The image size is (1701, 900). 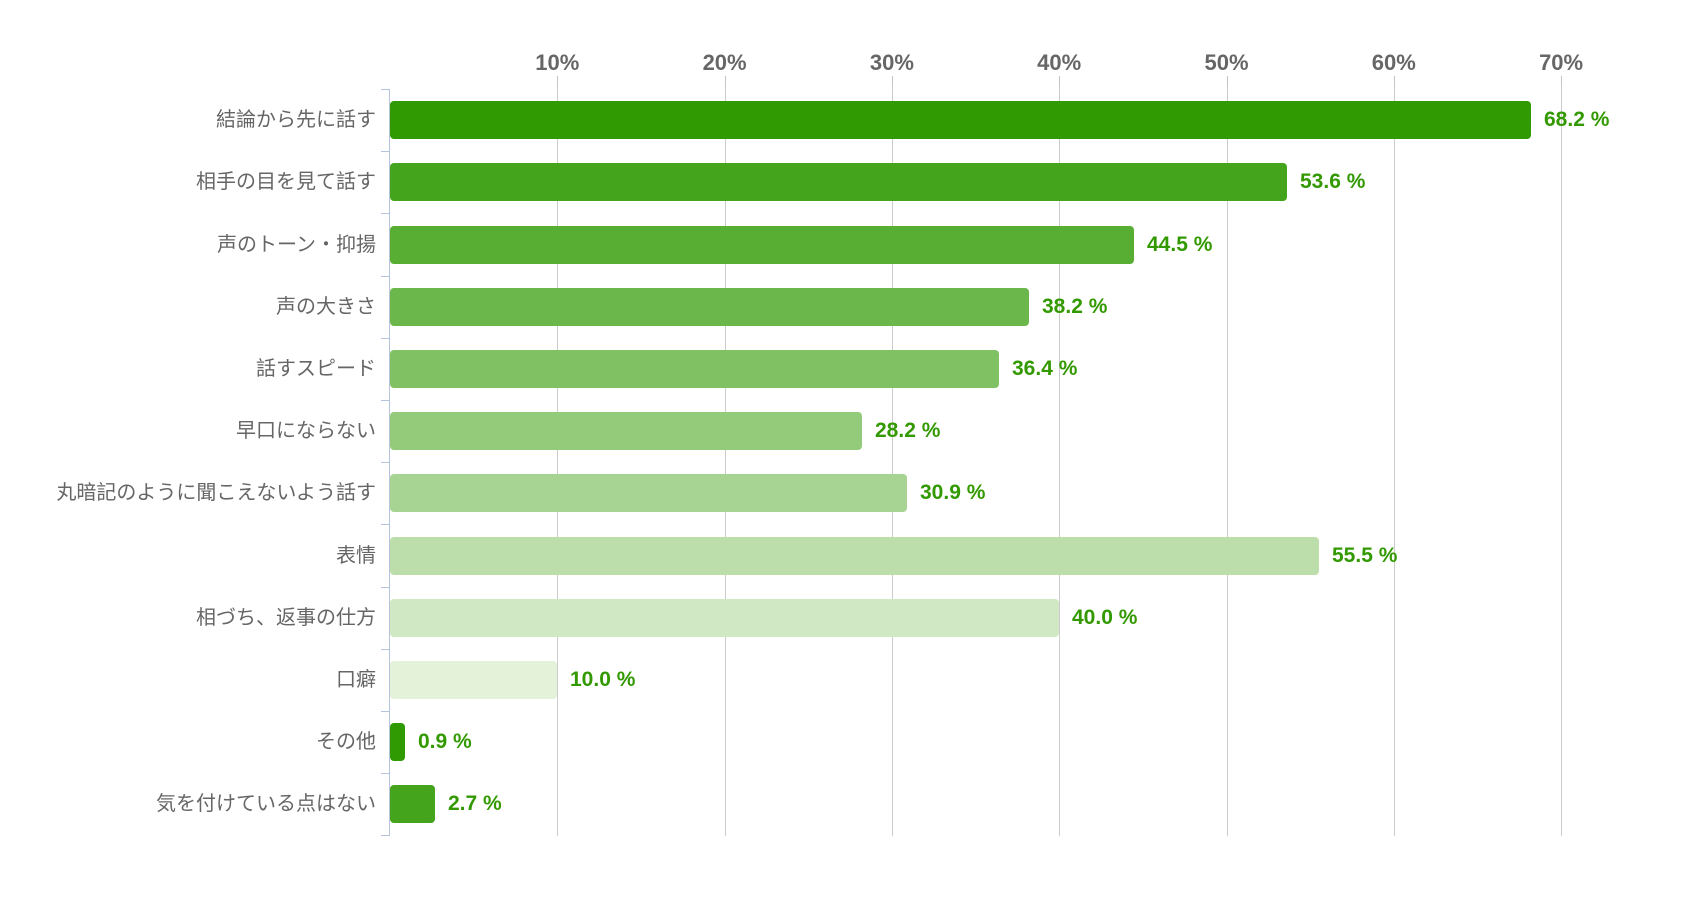 What do you see at coordinates (891, 62) in the screenshot?
I see `x-axis-label: 30%` at bounding box center [891, 62].